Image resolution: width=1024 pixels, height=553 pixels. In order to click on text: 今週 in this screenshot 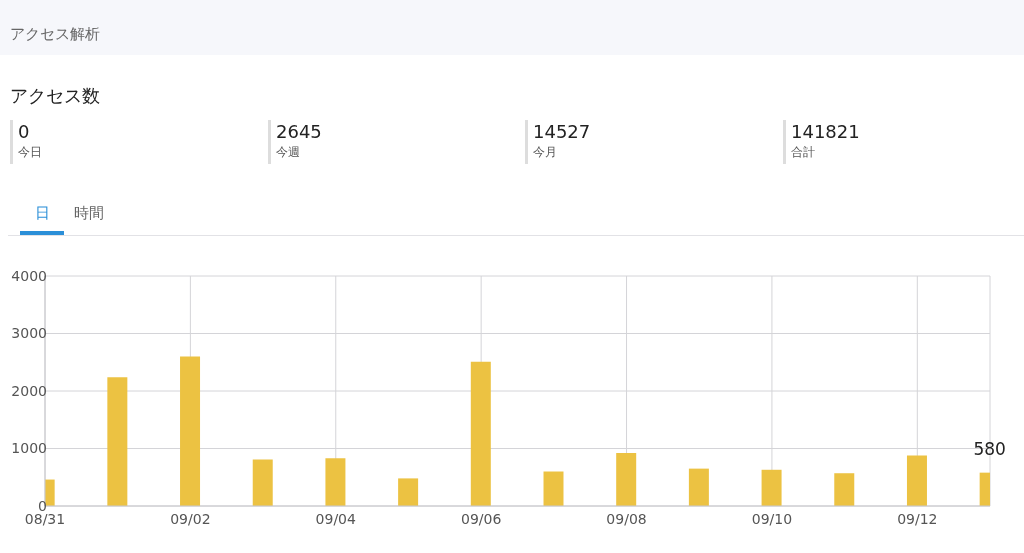, I will do `click(288, 152)`.